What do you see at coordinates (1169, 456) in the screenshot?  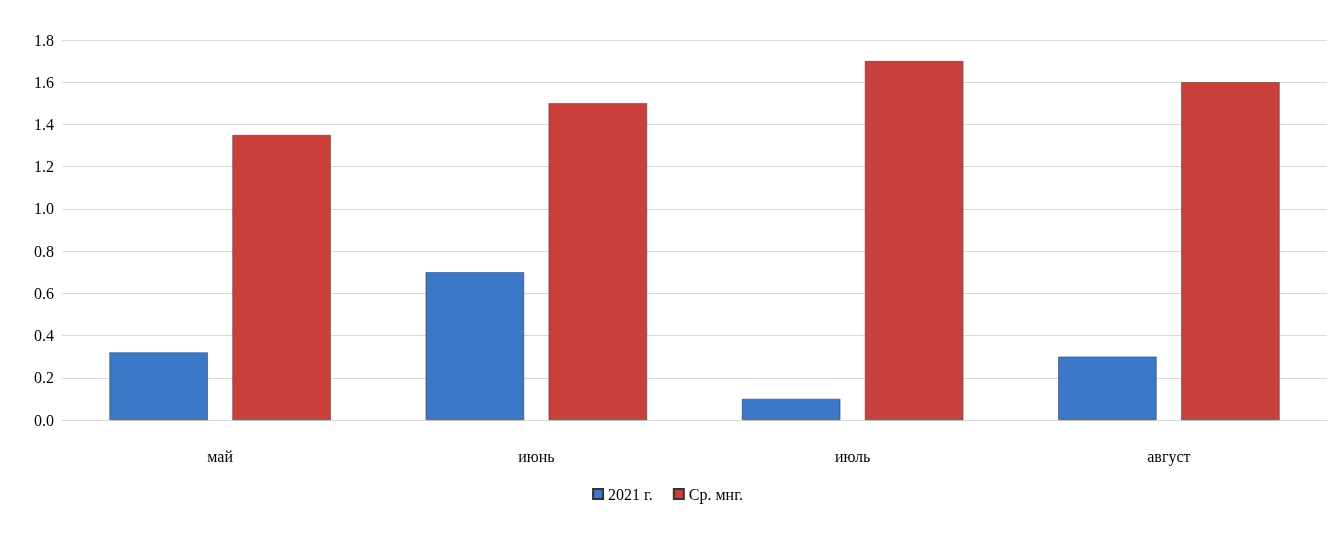 I see `x-tick-label: август` at bounding box center [1169, 456].